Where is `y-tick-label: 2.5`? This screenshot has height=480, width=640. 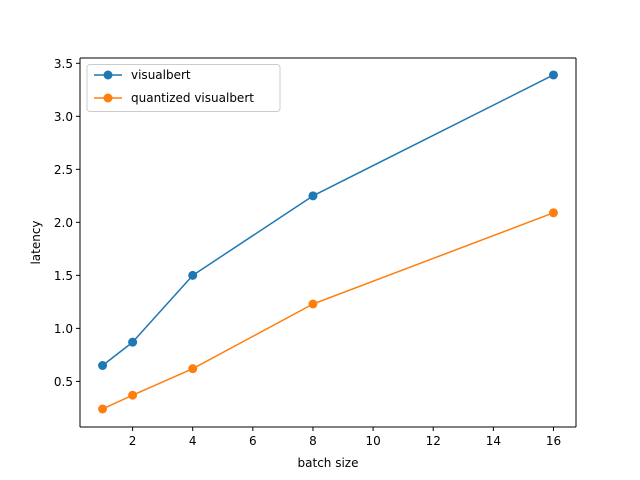
y-tick-label: 2.5 is located at coordinates (63, 170).